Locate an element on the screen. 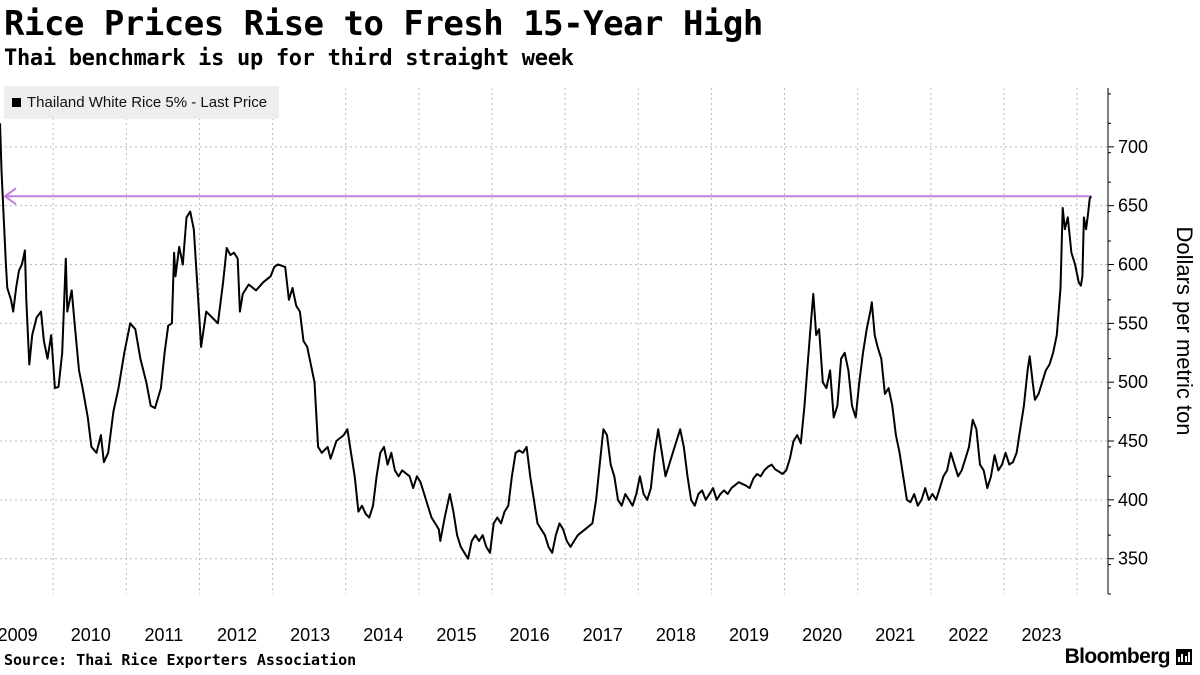 The width and height of the screenshot is (1200, 675). y-tick-label: 400 is located at coordinates (1133, 500).